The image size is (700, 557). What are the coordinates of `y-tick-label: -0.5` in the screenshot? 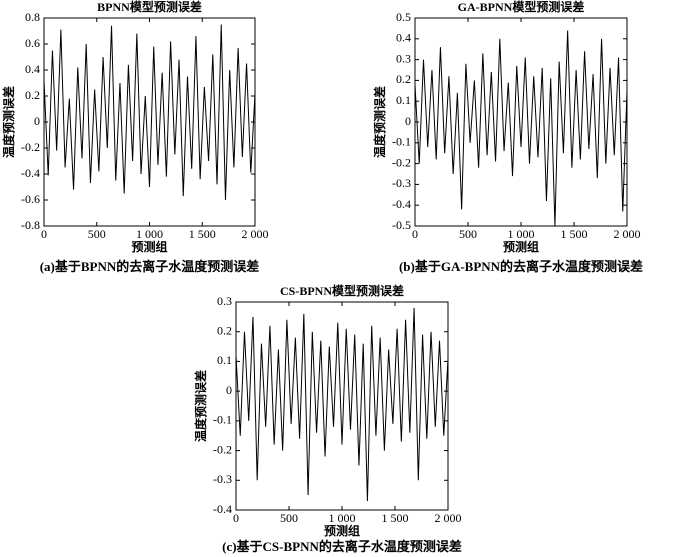 It's located at (401, 225).